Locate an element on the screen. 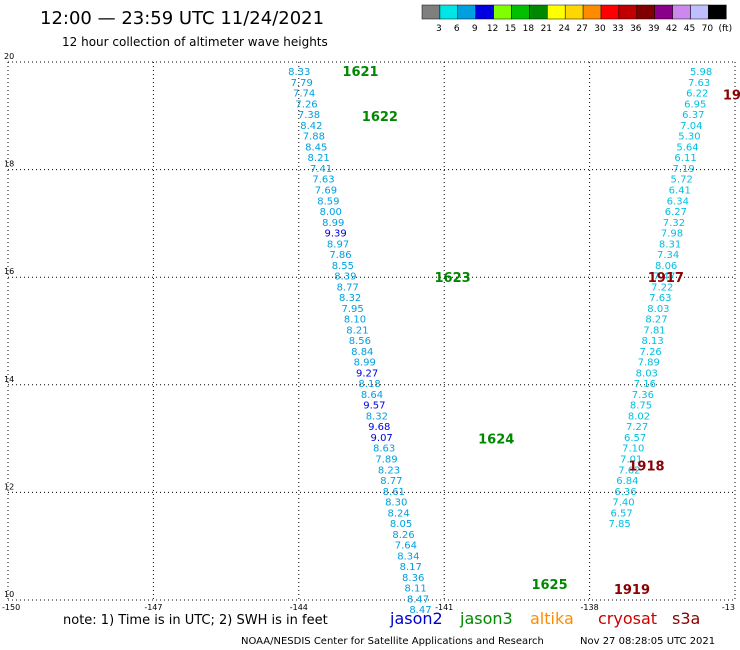  wave-height-value: 6.41 is located at coordinates (680, 191).